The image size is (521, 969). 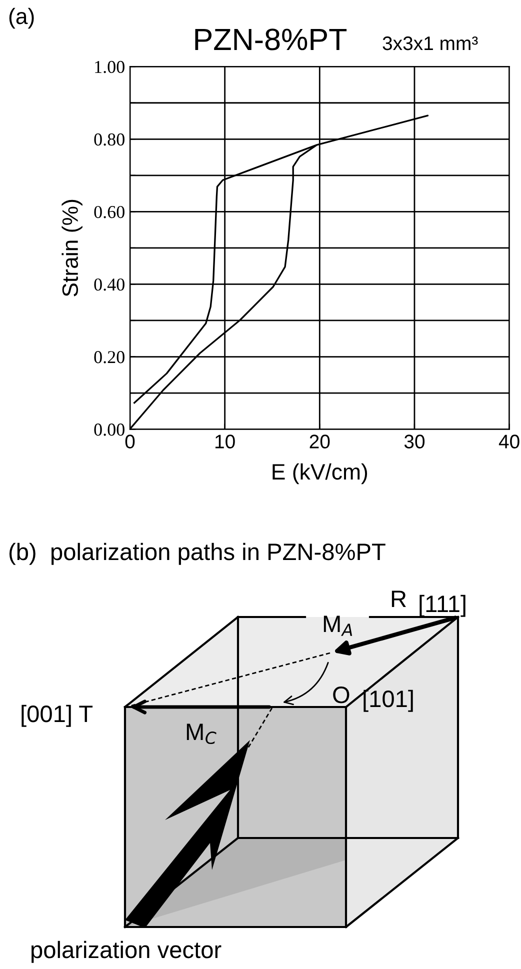 What do you see at coordinates (57, 715) in the screenshot?
I see `text: [001] T` at bounding box center [57, 715].